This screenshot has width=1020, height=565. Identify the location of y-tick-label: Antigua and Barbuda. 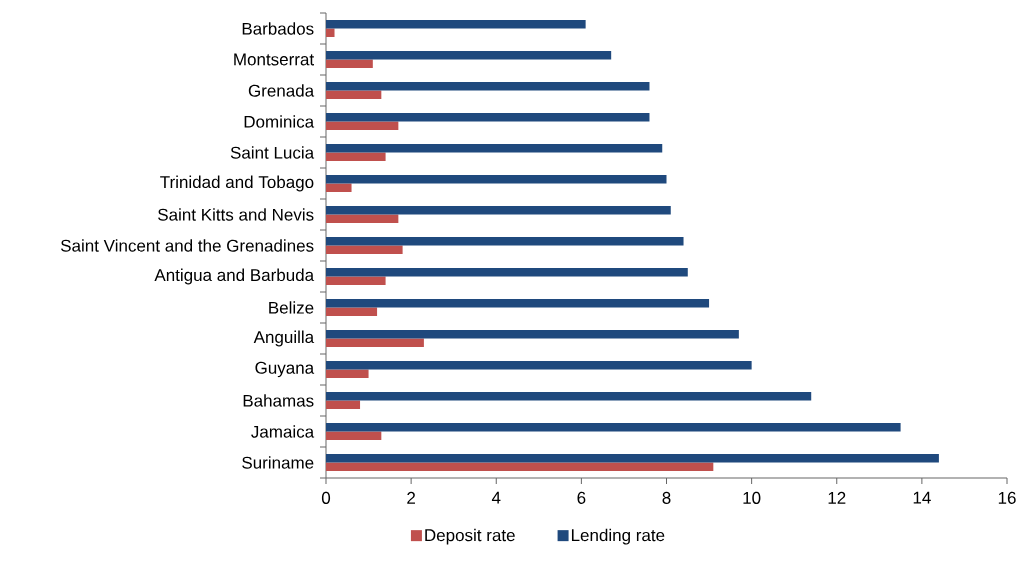
(234, 276).